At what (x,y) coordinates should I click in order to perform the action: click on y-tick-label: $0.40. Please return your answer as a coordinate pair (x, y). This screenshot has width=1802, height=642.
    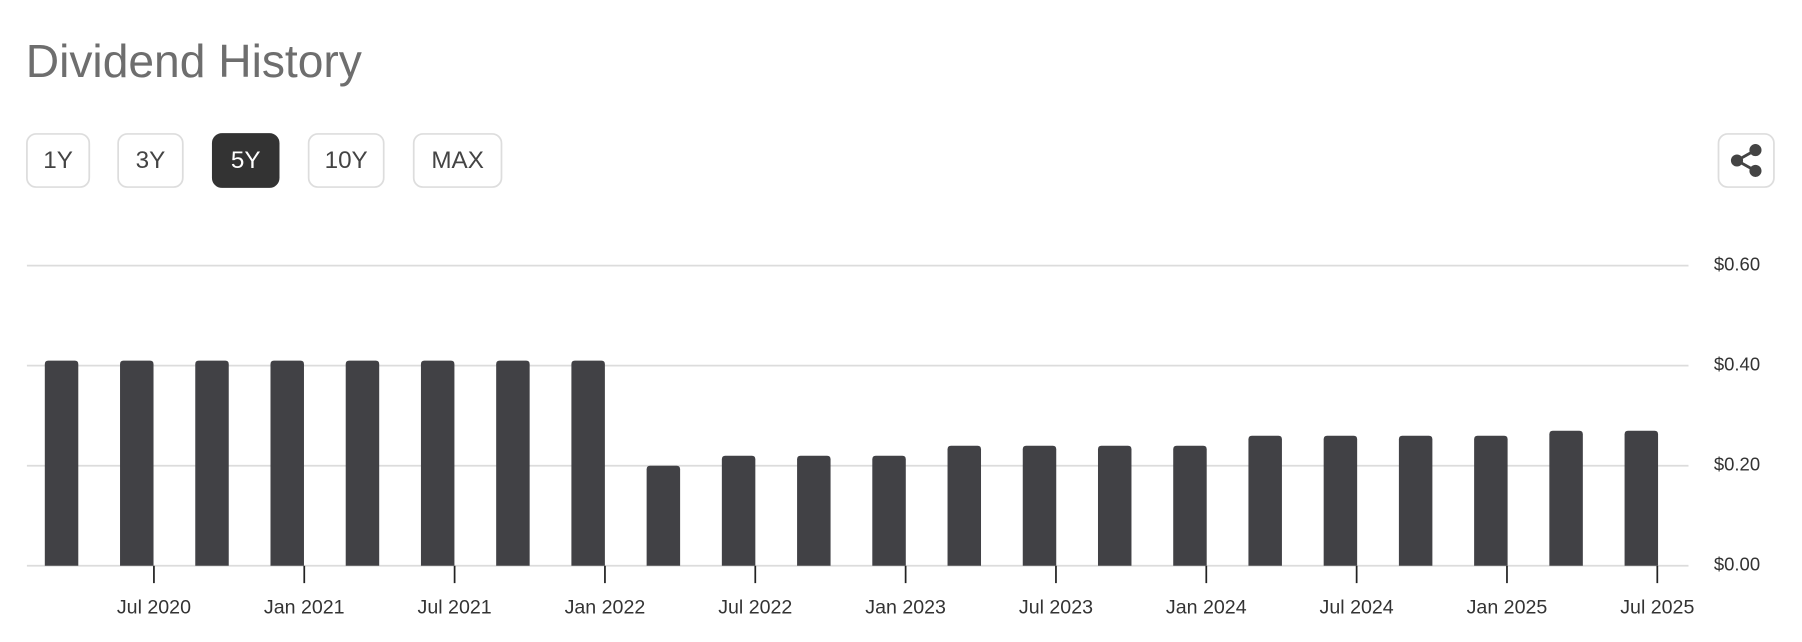
    Looking at the image, I should click on (1737, 364).